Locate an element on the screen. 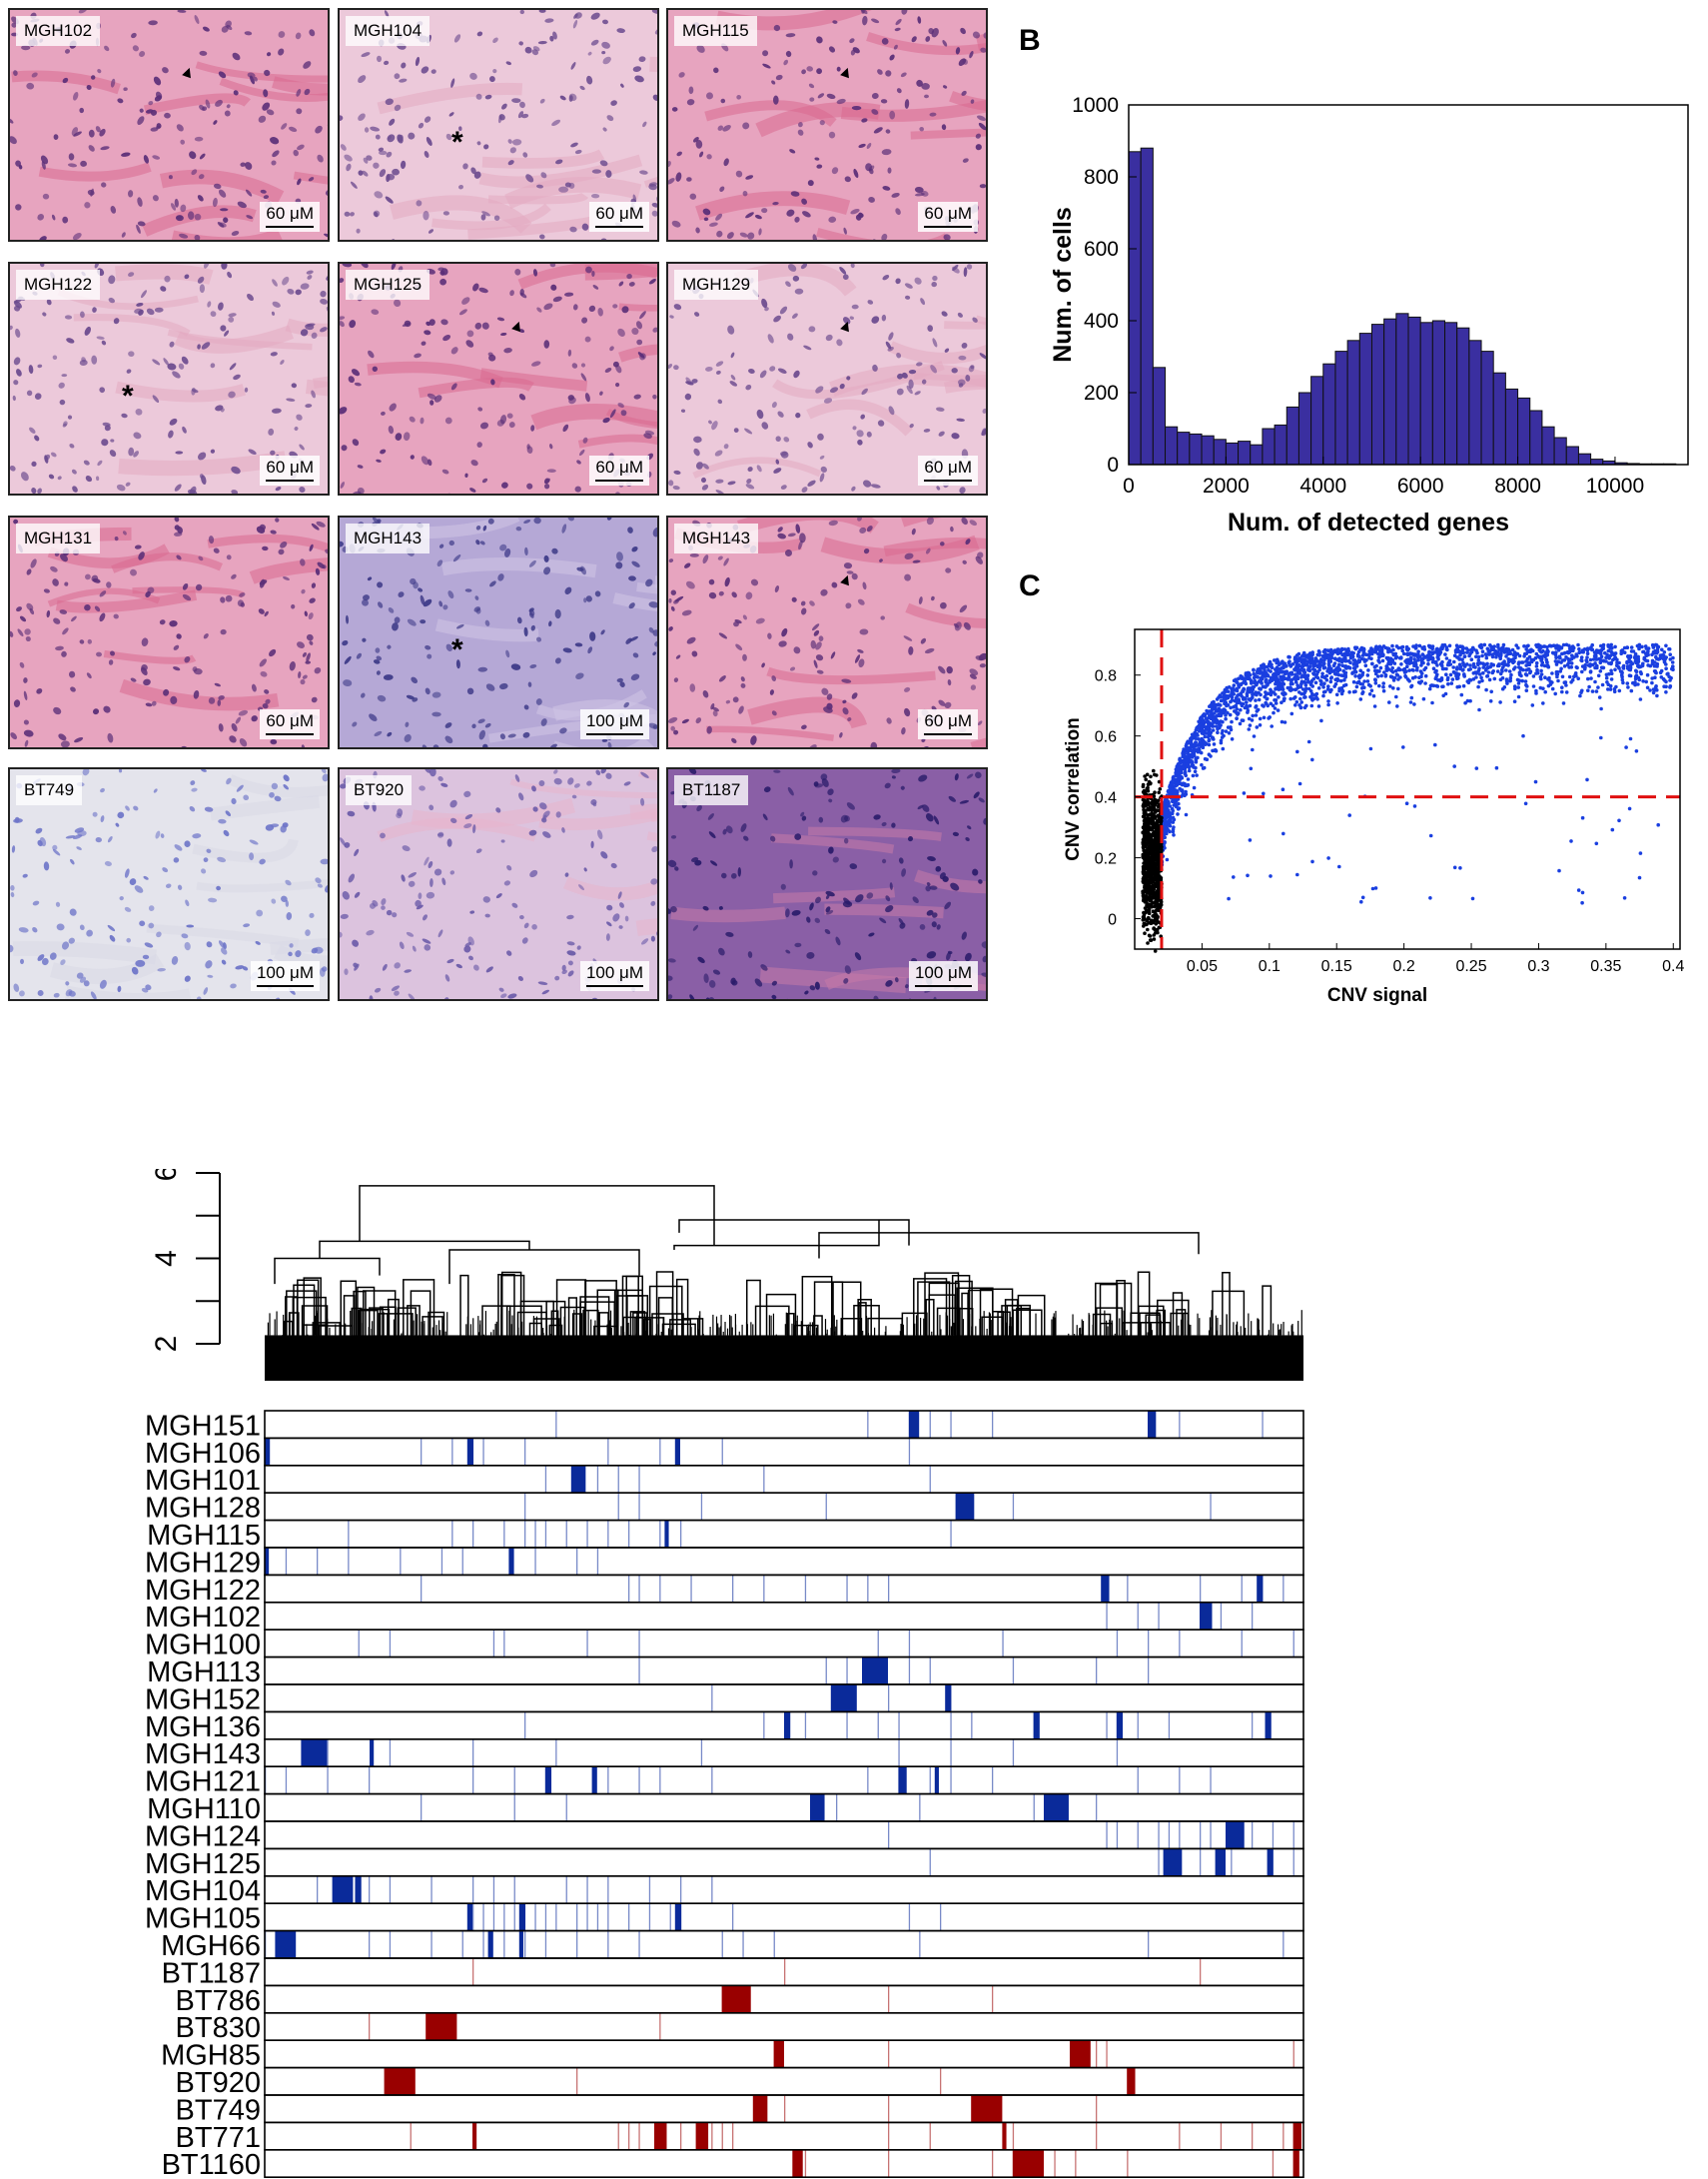  histology-tile: MGH131 60 μM is located at coordinates (169, 632).